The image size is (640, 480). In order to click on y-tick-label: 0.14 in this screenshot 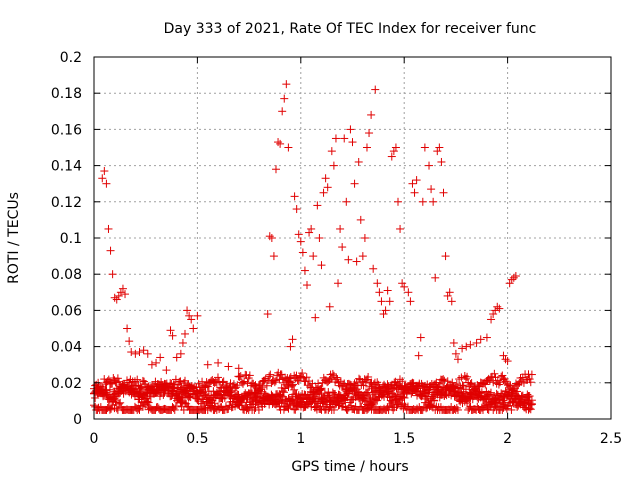, I will do `click(66, 167)`.